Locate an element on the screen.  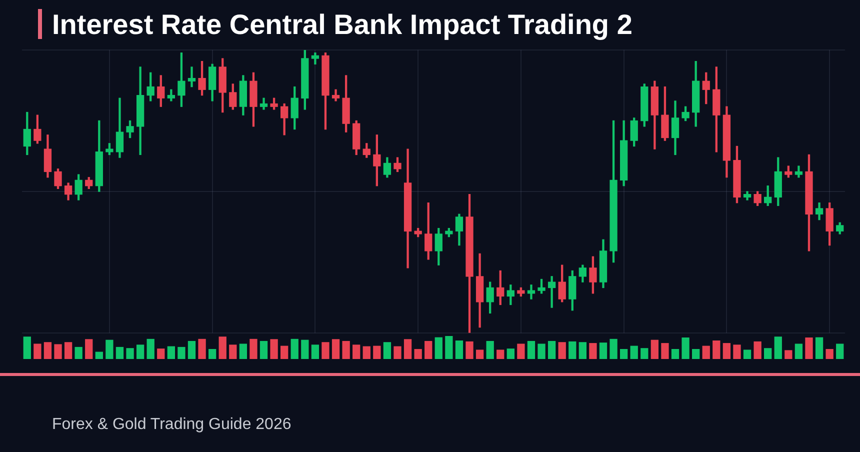
text: Forex & Gold Trading Guide 2026 is located at coordinates (172, 425).